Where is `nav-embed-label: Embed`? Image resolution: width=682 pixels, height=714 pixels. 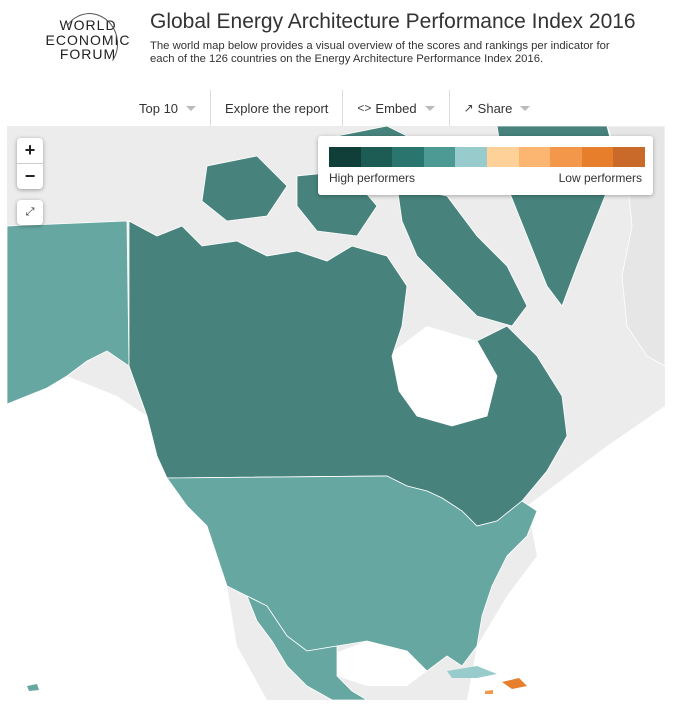 nav-embed-label: Embed is located at coordinates (396, 108).